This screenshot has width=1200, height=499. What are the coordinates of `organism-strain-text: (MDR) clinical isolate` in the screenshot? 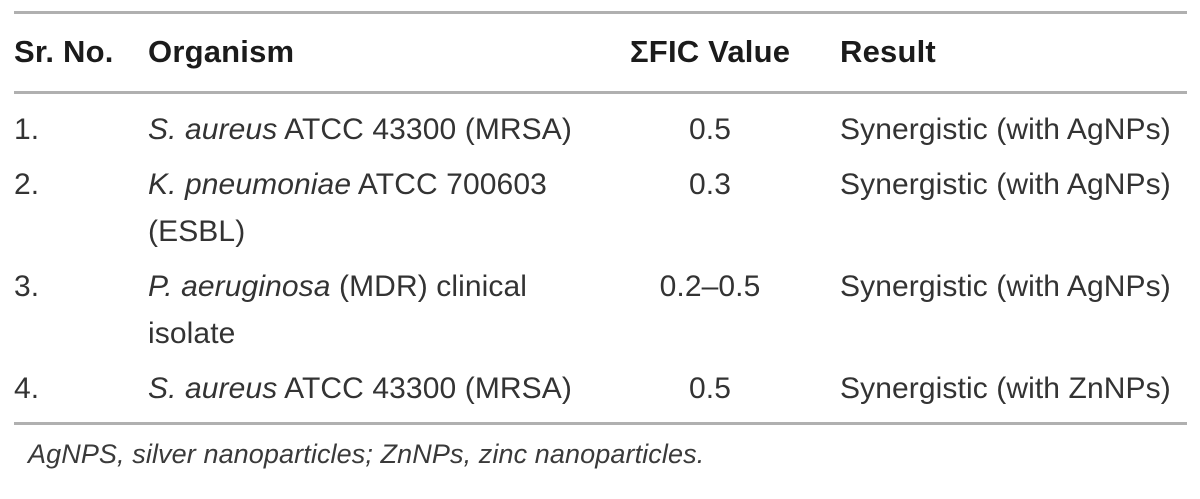 It's located at (338, 310).